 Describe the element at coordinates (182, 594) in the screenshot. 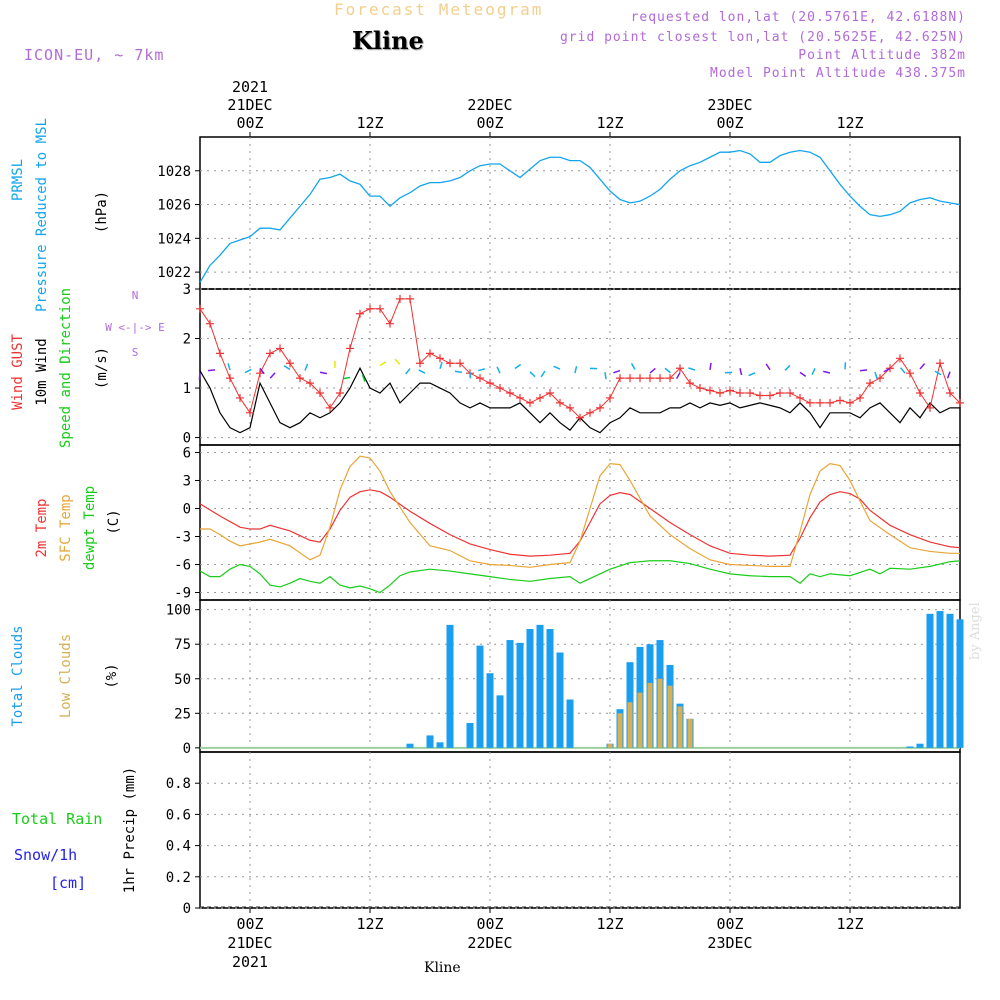

I see `ytick-label-3-0: -9` at that location.